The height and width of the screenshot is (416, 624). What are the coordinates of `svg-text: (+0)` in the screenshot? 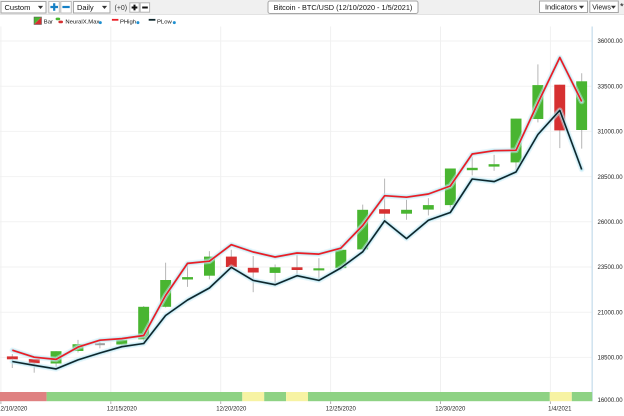 It's located at (121, 8).